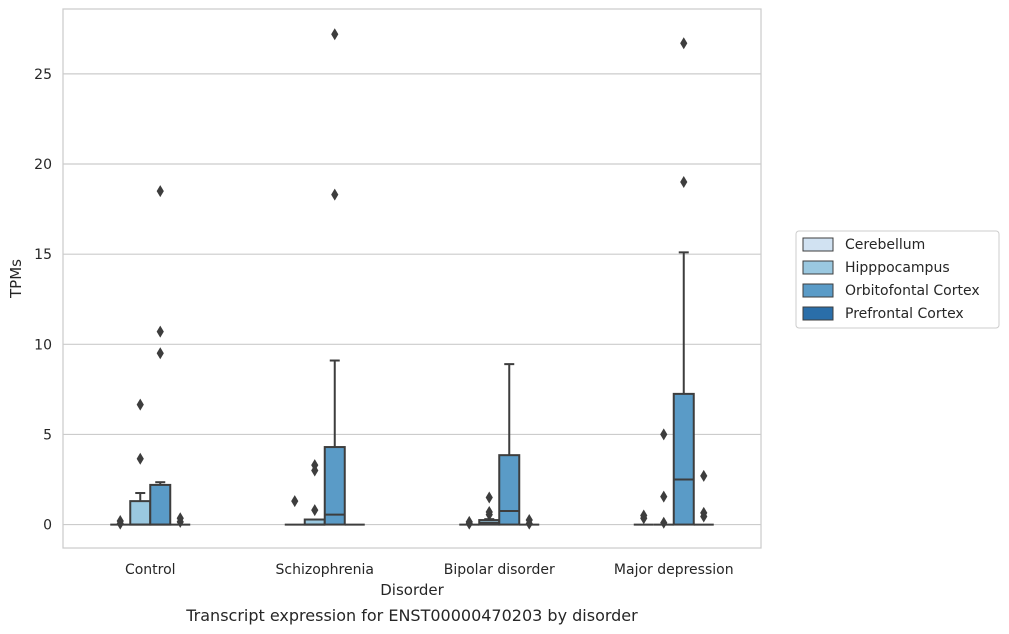  Describe the element at coordinates (43, 345) in the screenshot. I see `y-tick-label: 10` at that location.